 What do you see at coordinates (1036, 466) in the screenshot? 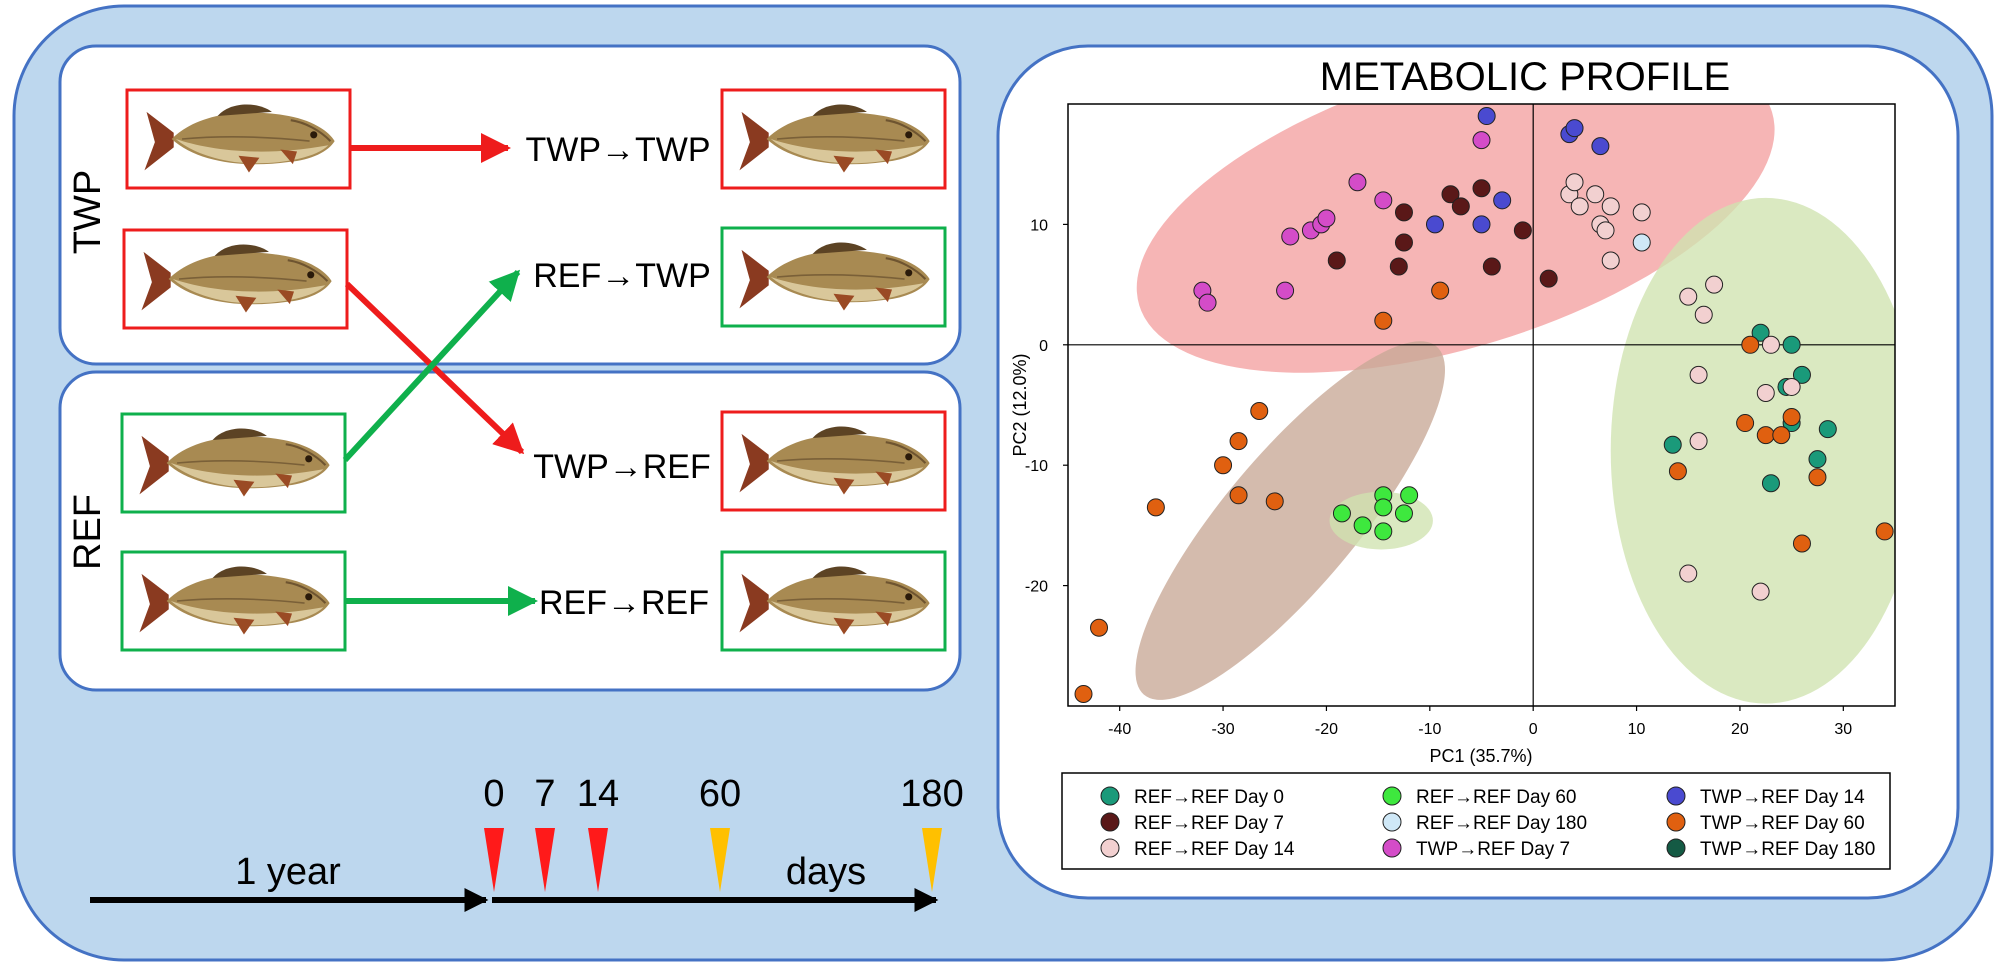
I see `y-tick-label: -10` at bounding box center [1036, 466].